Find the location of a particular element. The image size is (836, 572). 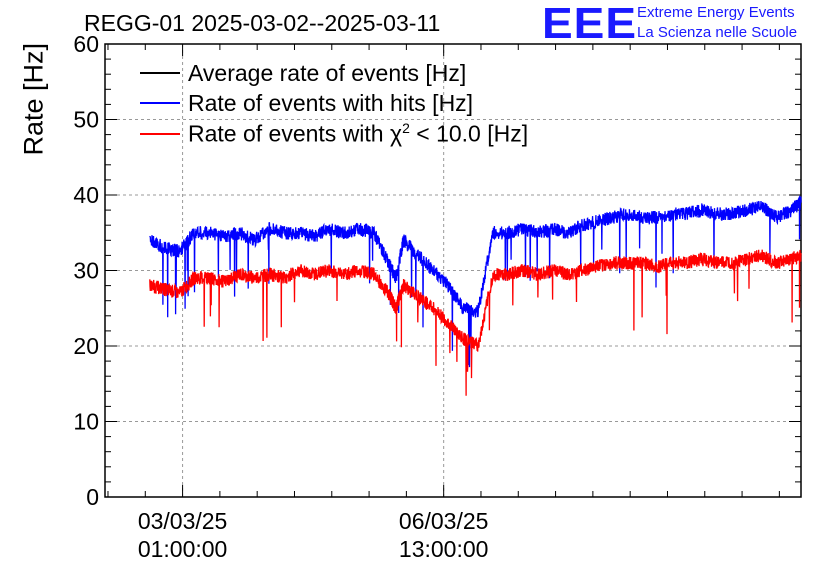

eee-logo: EEE is located at coordinates (590, 24).